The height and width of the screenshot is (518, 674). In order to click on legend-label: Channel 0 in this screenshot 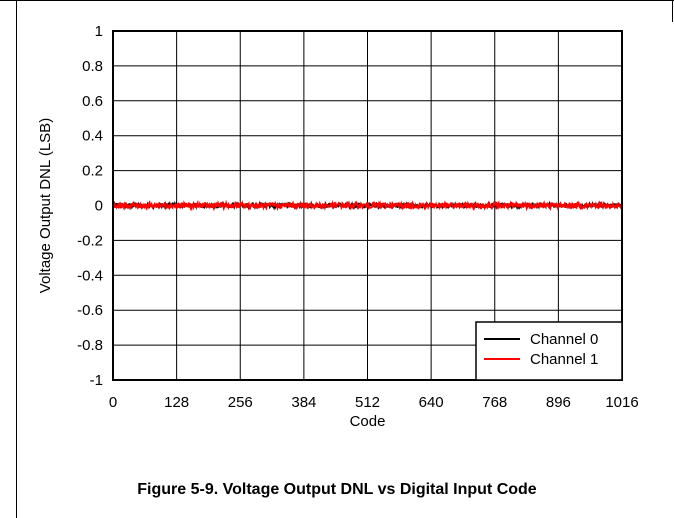, I will do `click(564, 339)`.